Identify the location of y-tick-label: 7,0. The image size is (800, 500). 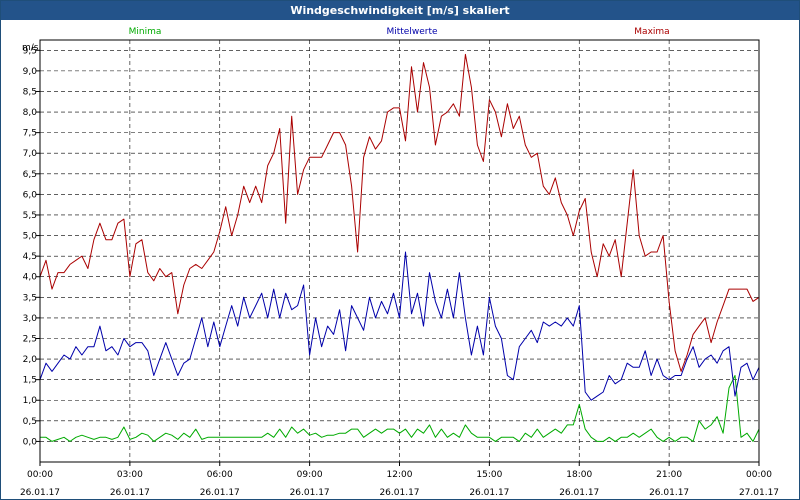
(30, 154).